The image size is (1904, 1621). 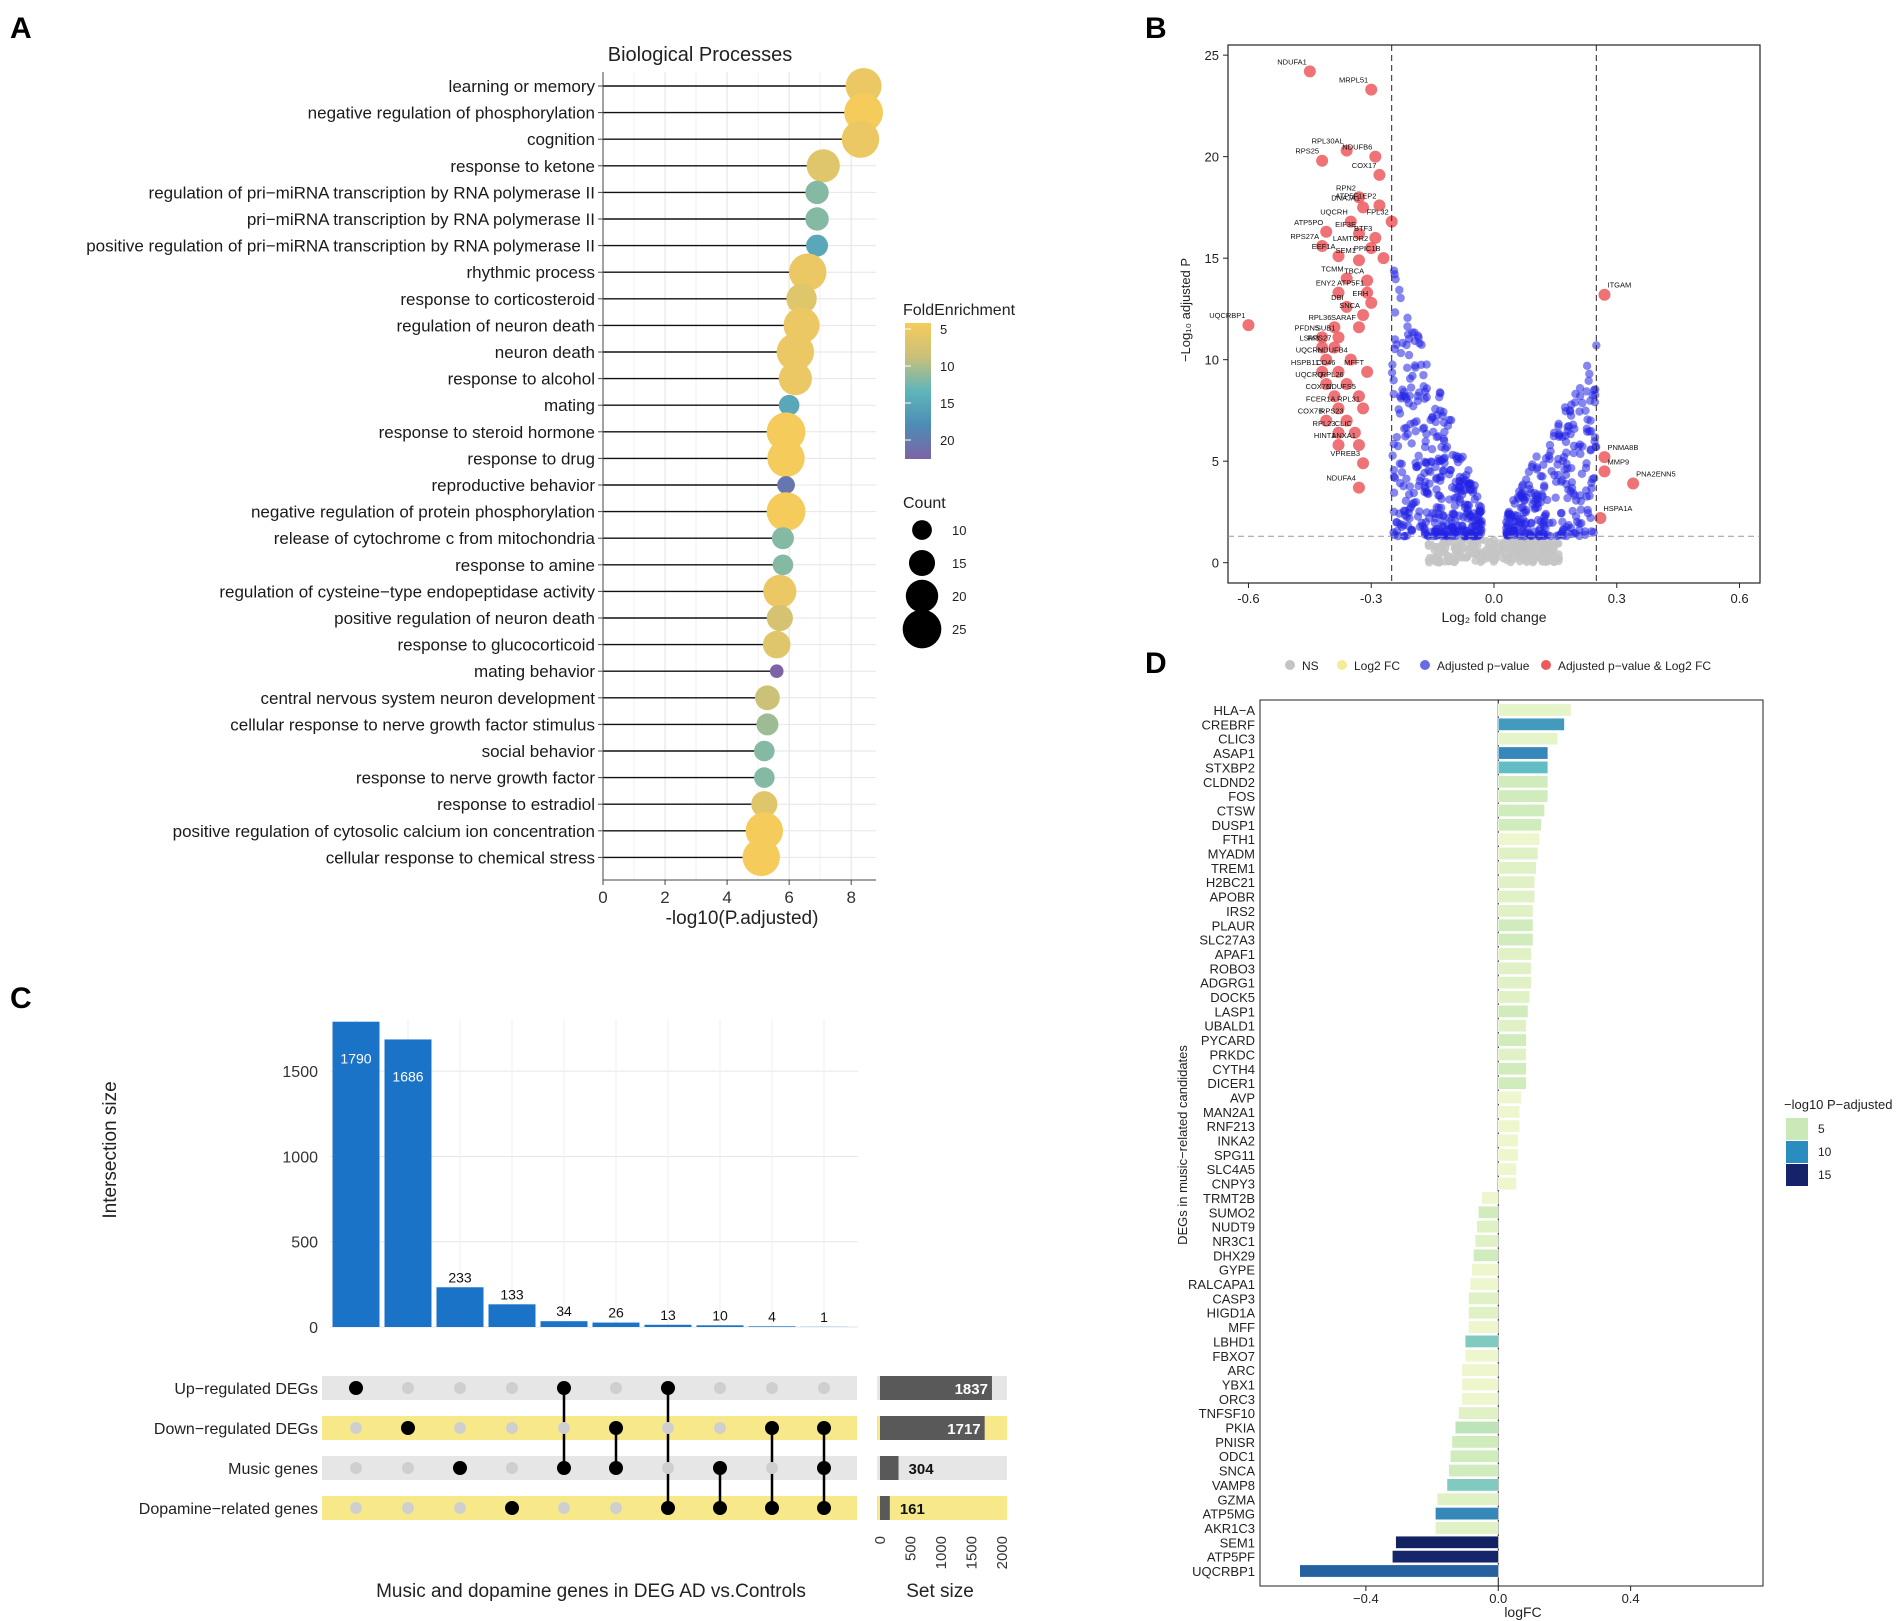 I want to click on b-point-label: RPS25, so click(x=1307, y=151).